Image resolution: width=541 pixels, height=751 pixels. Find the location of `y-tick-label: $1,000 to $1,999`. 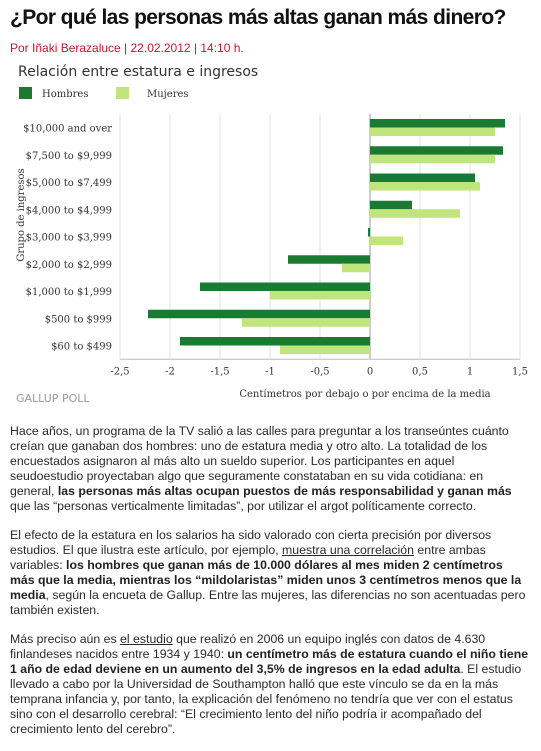

y-tick-label: $1,000 to $1,999 is located at coordinates (69, 292).